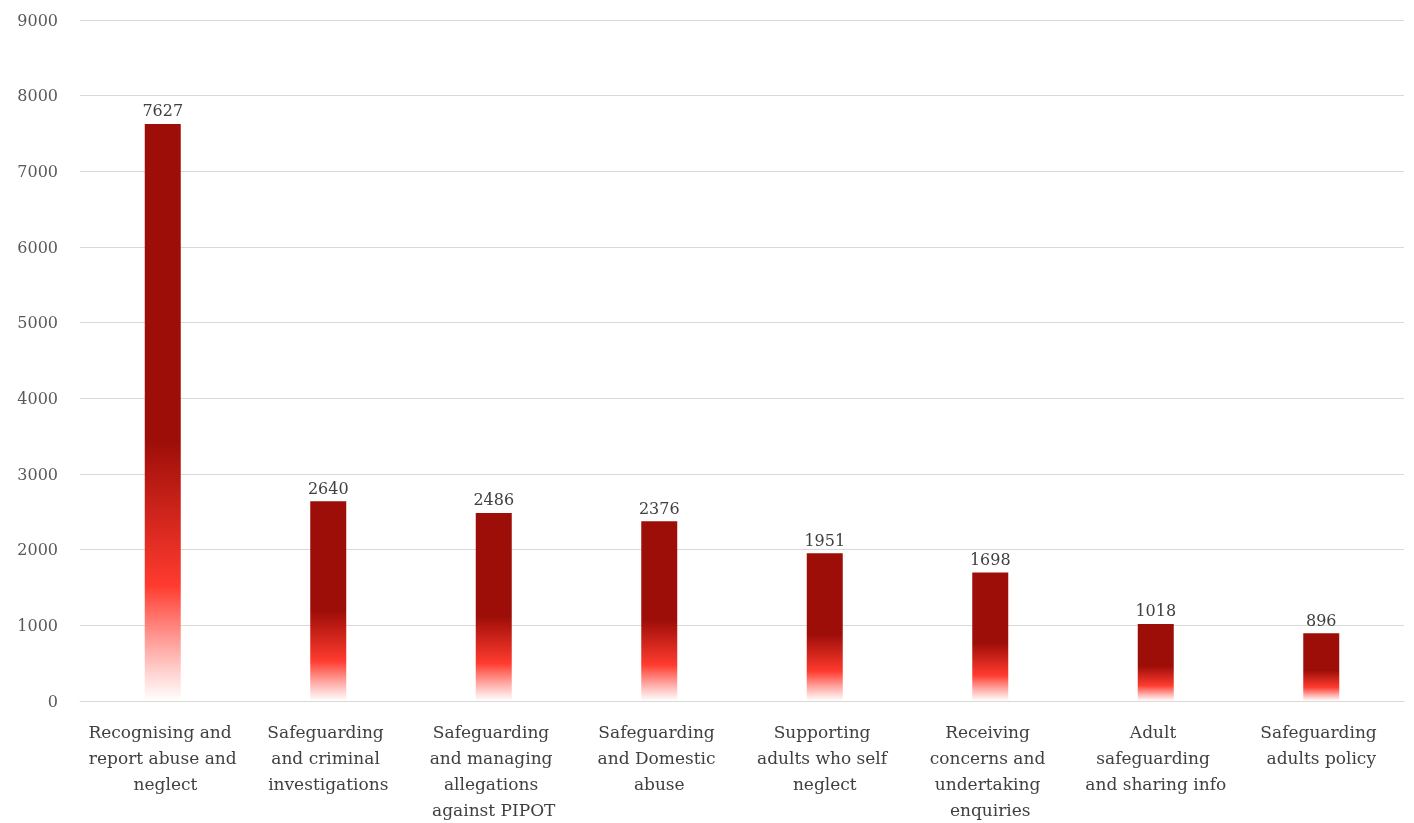 The image size is (1414, 823). I want to click on y-tick-label: 2000, so click(37, 550).